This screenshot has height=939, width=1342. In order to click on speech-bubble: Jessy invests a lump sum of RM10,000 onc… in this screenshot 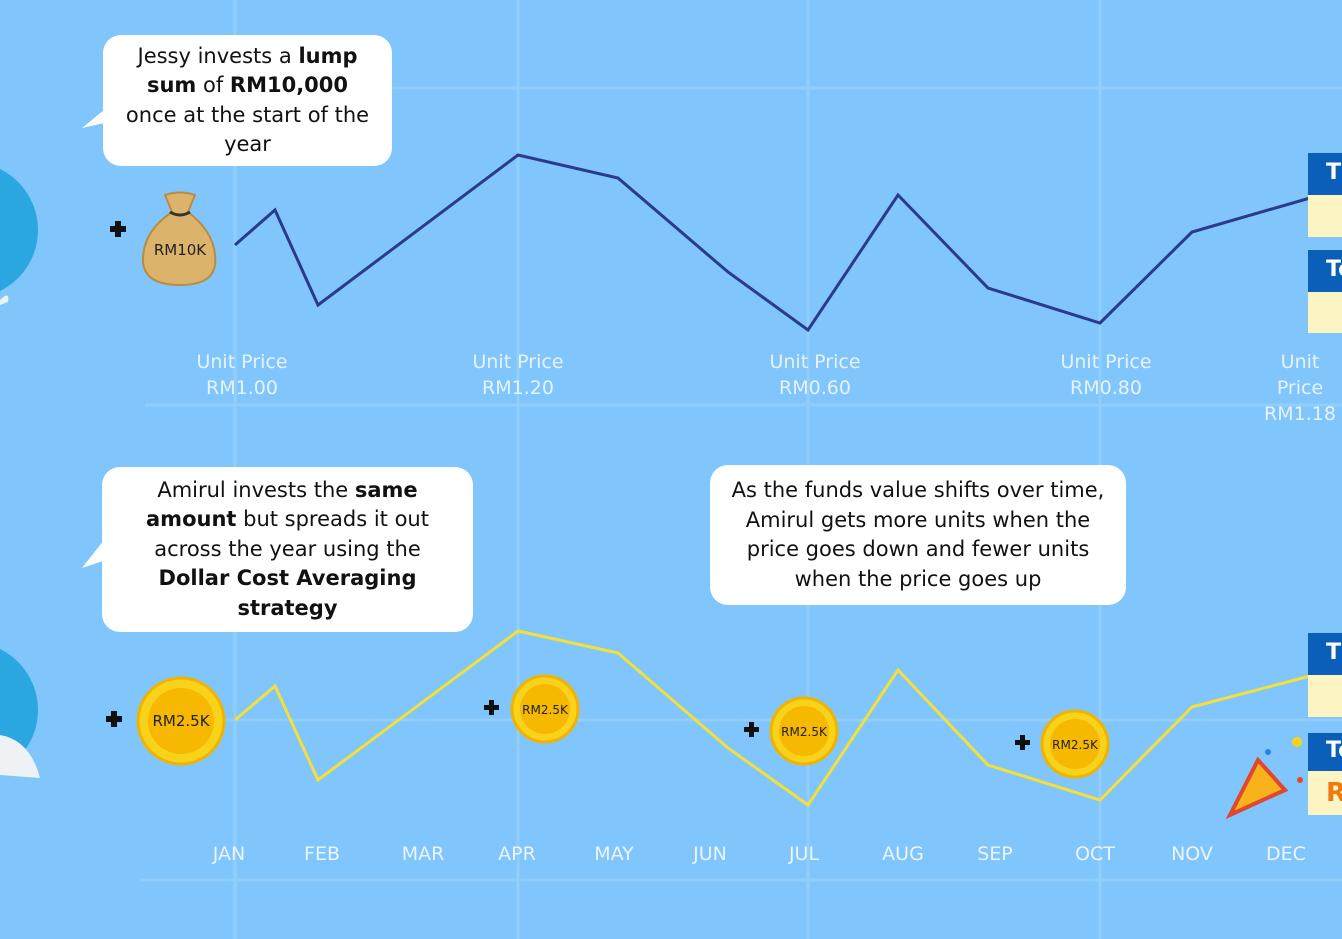, I will do `click(247, 100)`.